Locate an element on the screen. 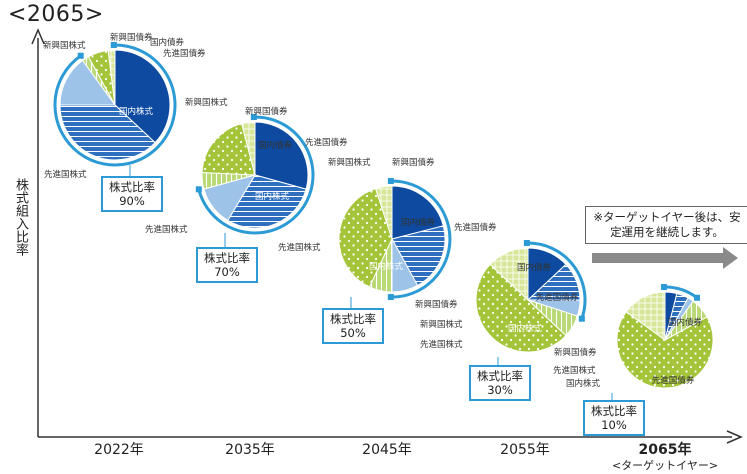 This screenshot has width=747, height=474. stock-ratio-value: 70% is located at coordinates (227, 272).